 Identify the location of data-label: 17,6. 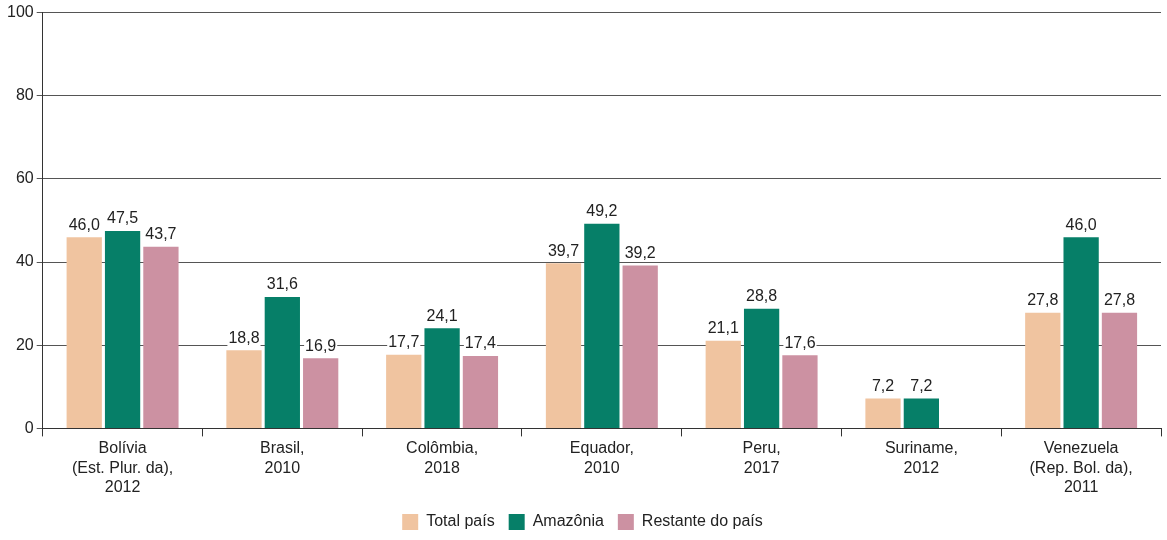
(800, 342).